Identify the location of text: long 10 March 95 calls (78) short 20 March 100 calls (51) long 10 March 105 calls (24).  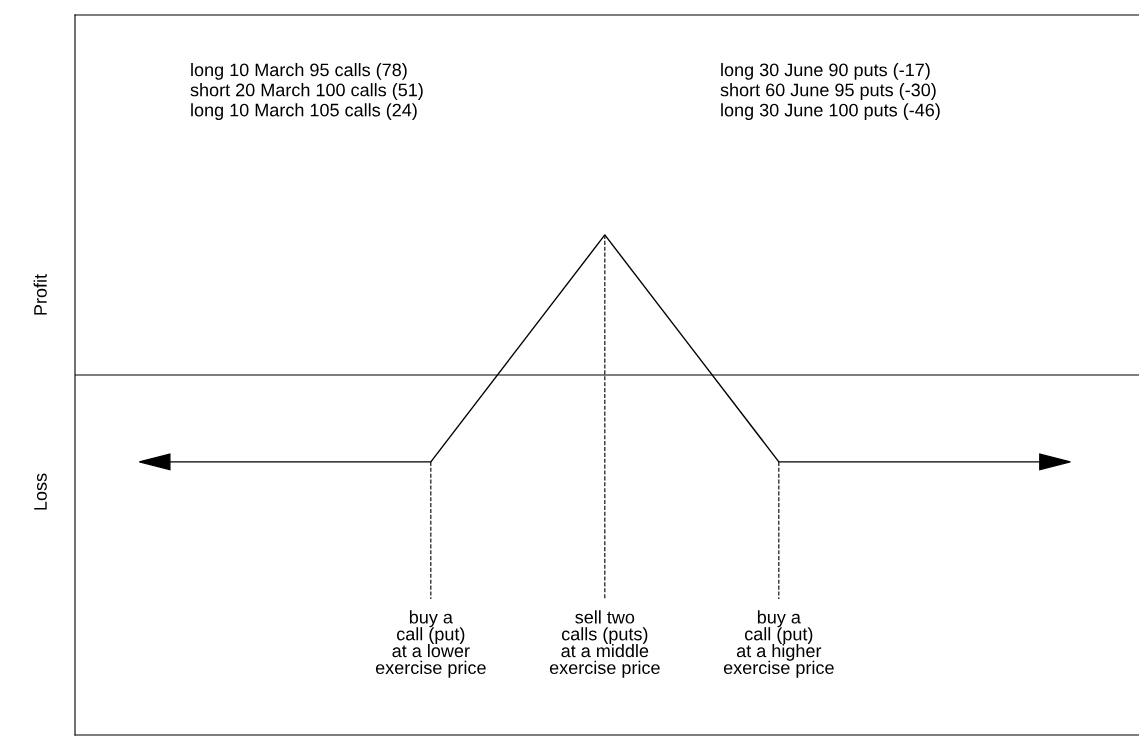
(306, 92).